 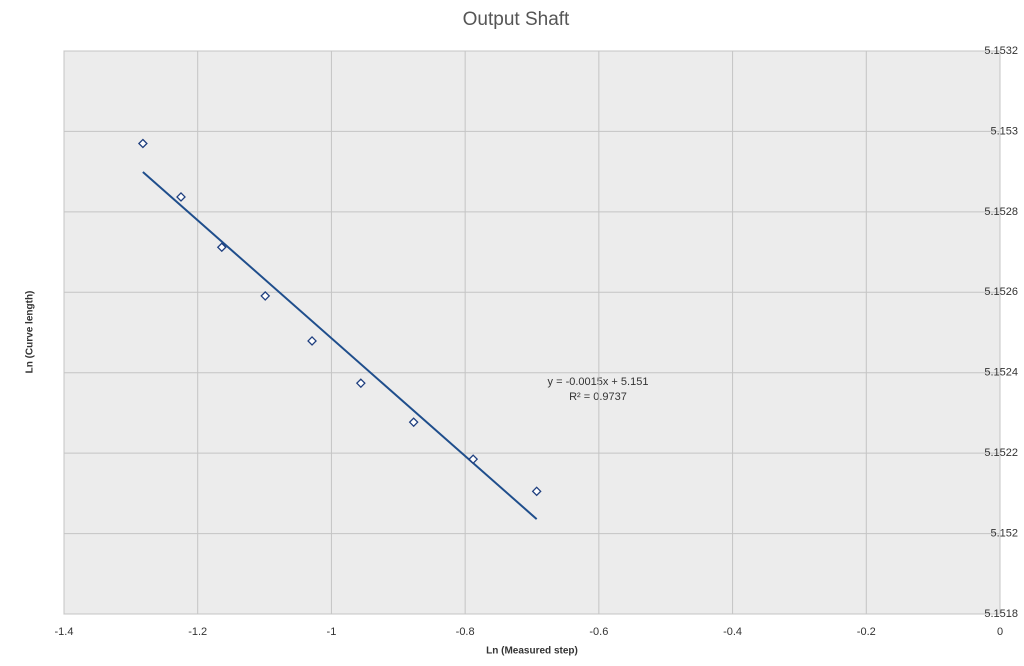 I want to click on trend-equation: y = -0.0015x + 5.151, so click(x=598, y=382).